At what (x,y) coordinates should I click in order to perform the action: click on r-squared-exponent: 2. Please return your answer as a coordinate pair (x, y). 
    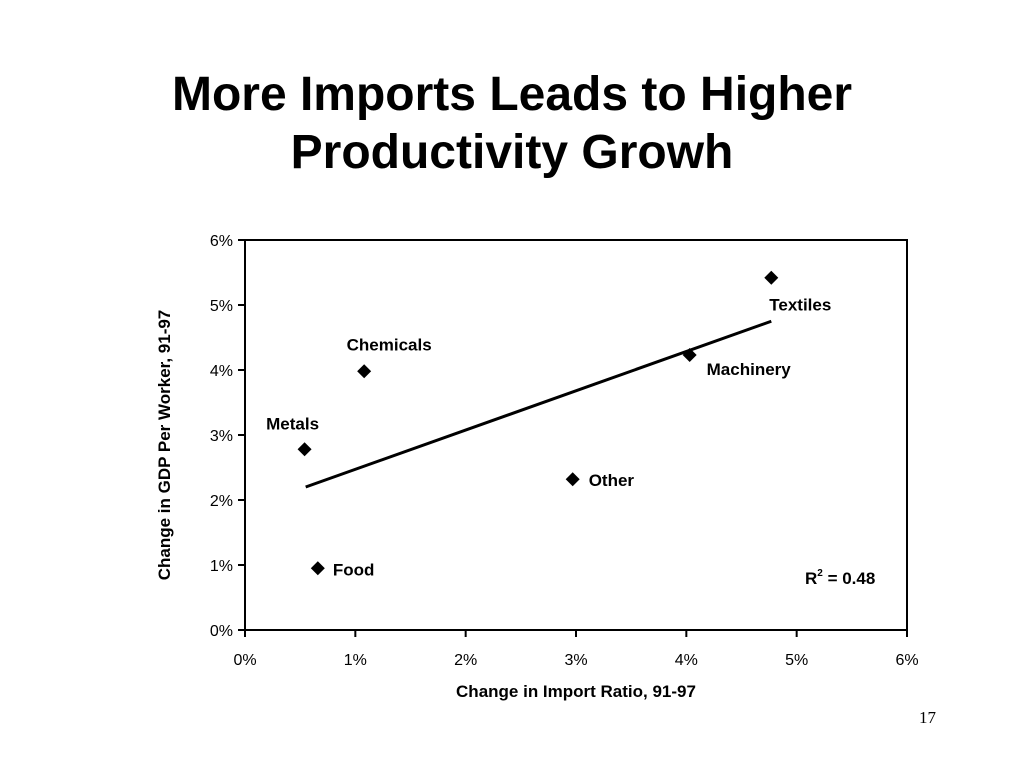
    Looking at the image, I should click on (820, 573).